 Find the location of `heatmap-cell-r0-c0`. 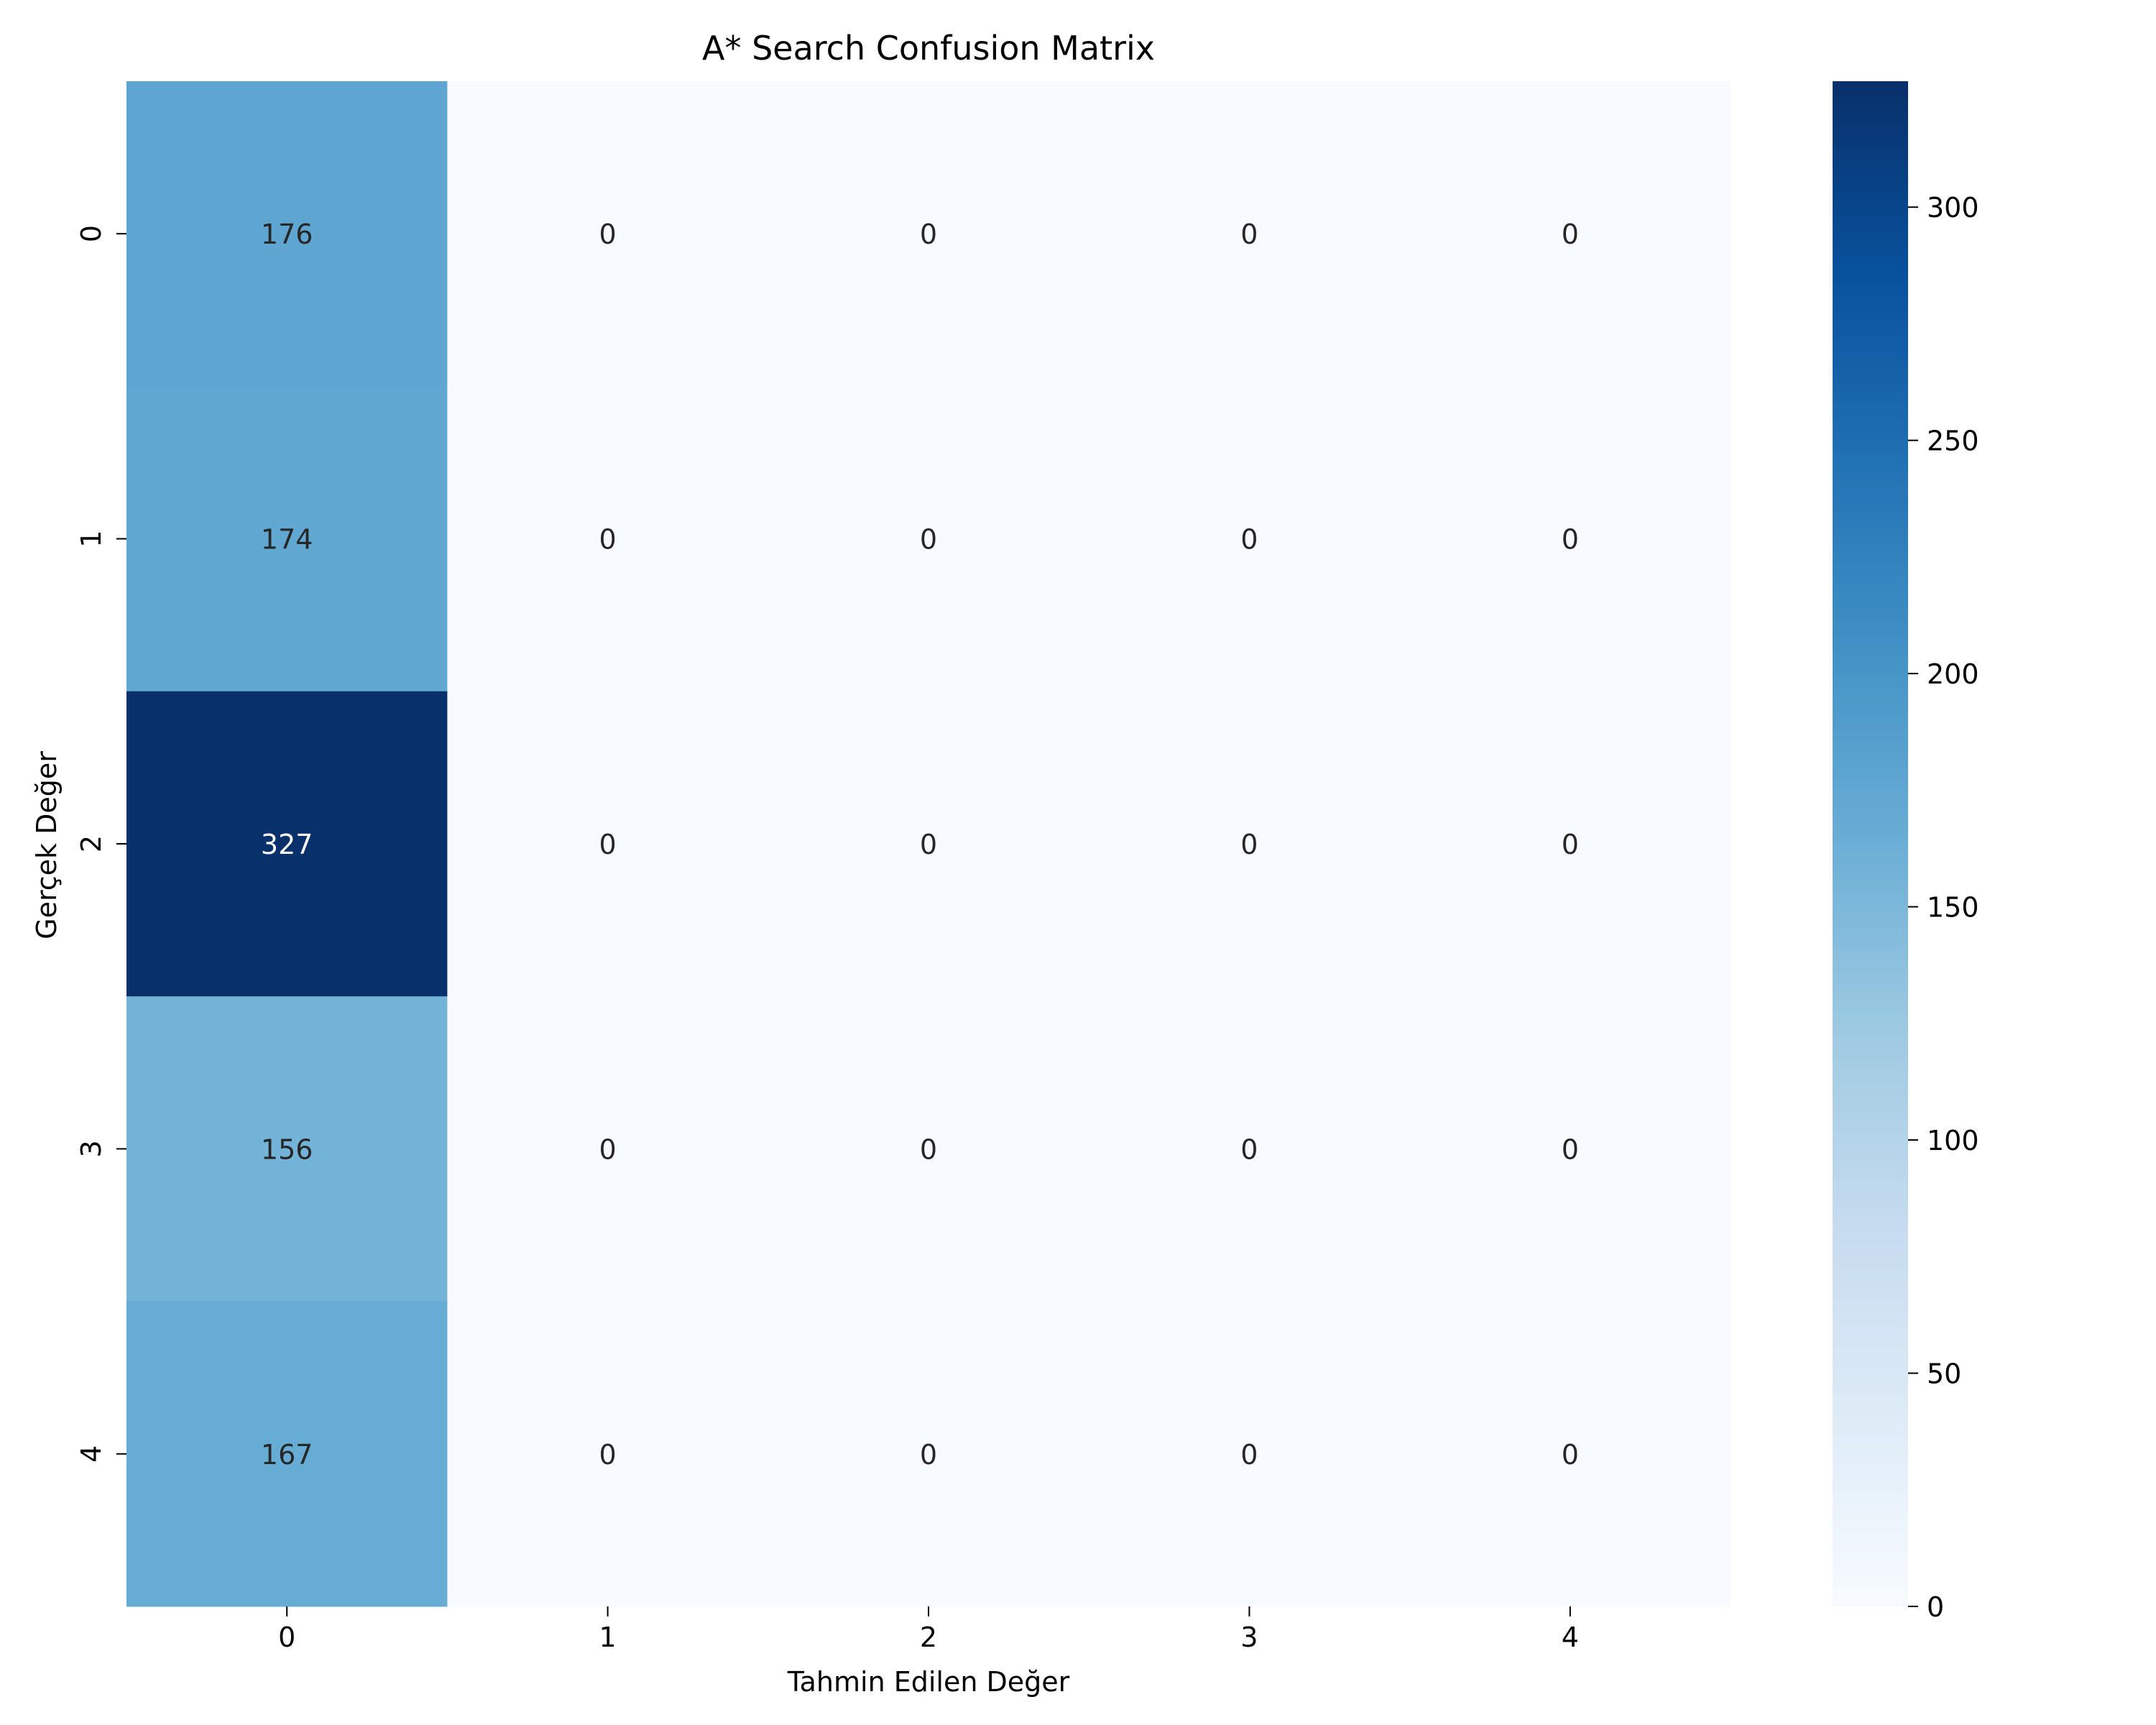

heatmap-cell-r0-c0 is located at coordinates (287, 234).